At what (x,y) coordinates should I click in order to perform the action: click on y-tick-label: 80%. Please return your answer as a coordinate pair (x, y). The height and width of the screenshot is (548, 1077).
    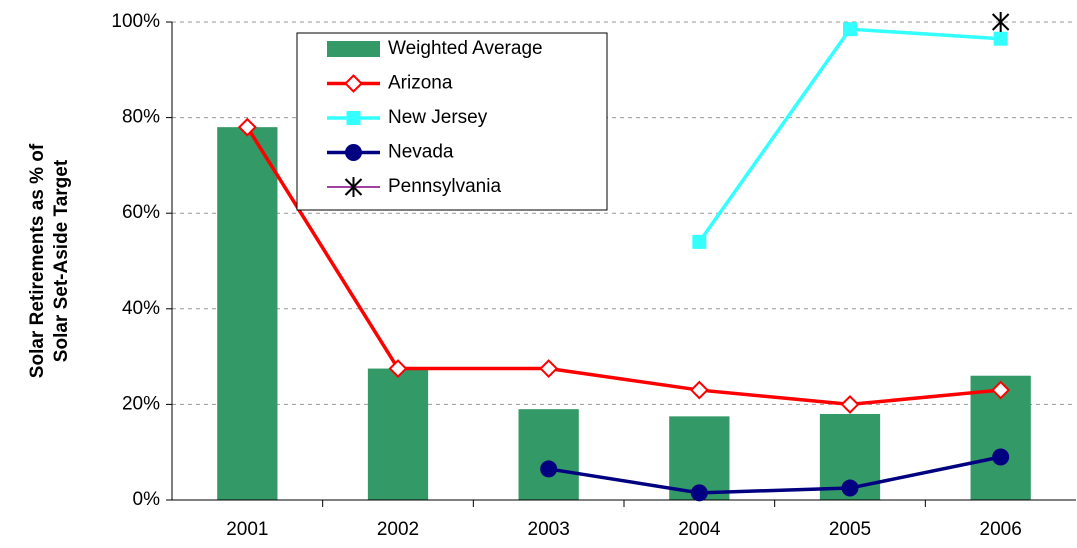
    Looking at the image, I should click on (141, 117).